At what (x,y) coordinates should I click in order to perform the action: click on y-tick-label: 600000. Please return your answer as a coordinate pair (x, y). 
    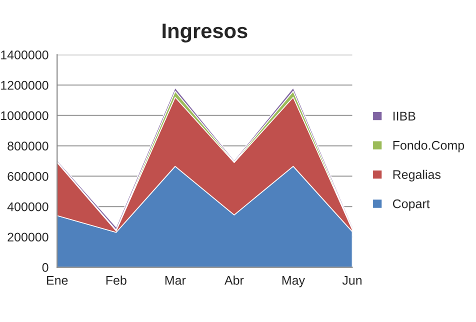
    Looking at the image, I should click on (28, 176).